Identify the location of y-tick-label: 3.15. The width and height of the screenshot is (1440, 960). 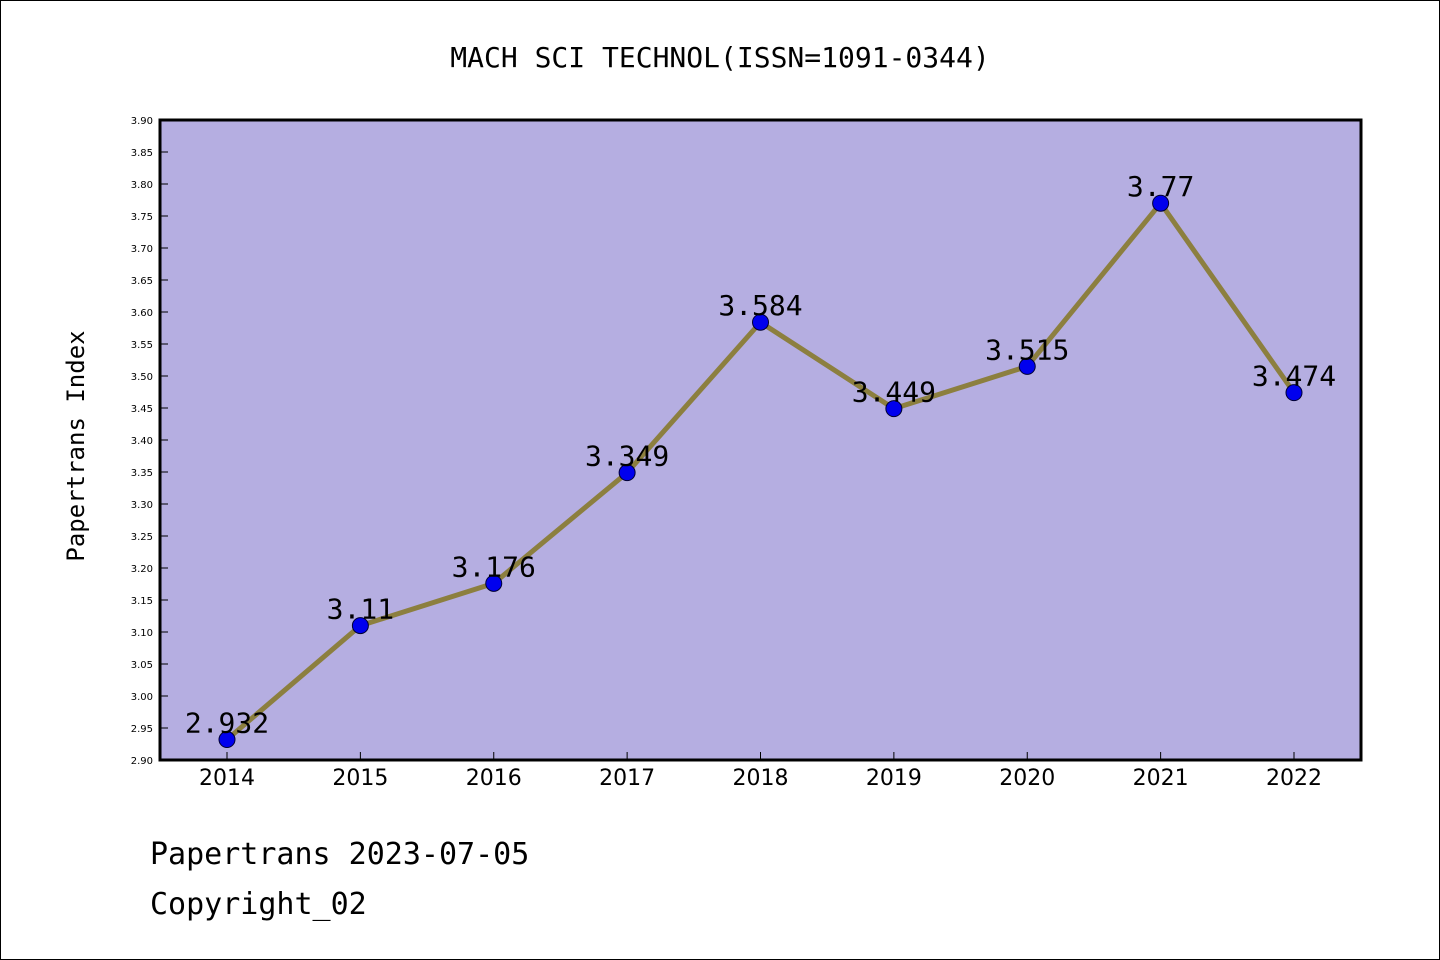
(142, 601).